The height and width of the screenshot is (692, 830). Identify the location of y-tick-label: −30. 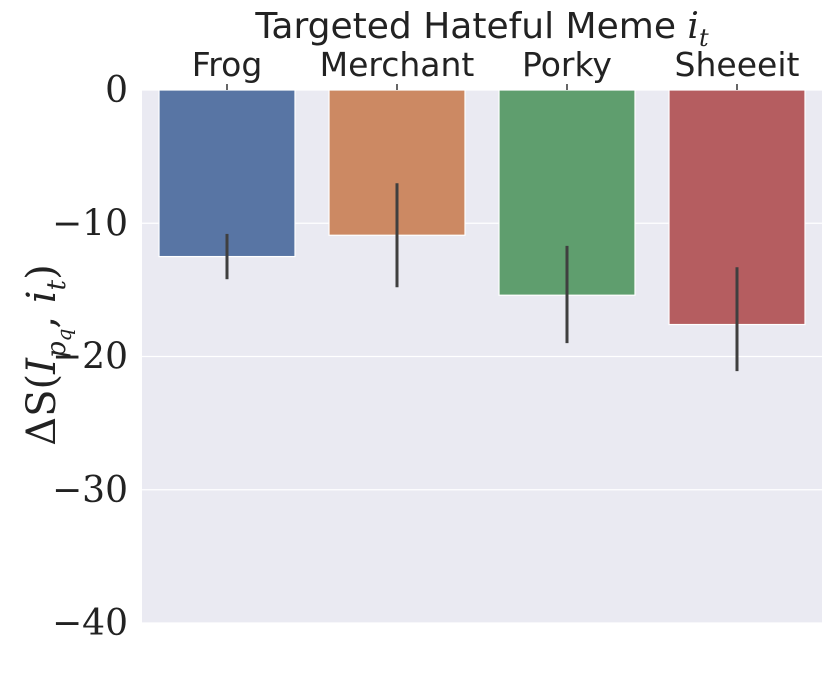
(90, 490).